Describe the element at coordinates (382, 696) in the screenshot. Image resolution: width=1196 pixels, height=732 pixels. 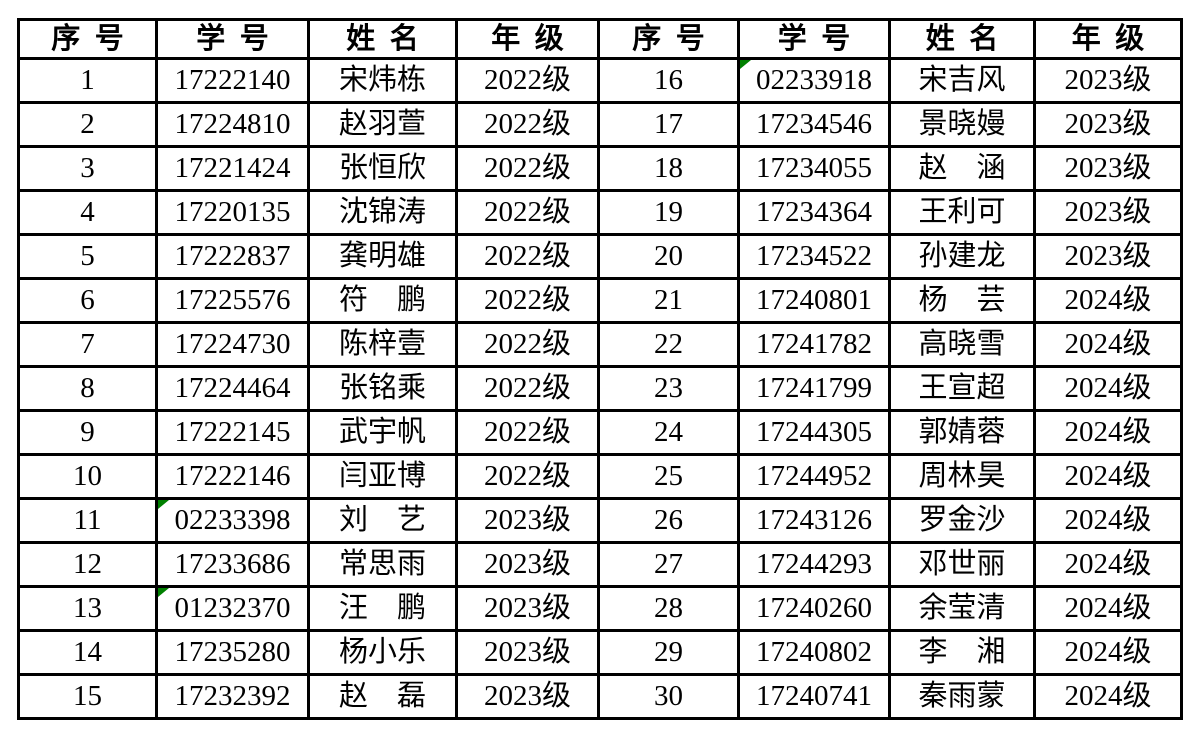
I see `name-cell: 赵 磊` at that location.